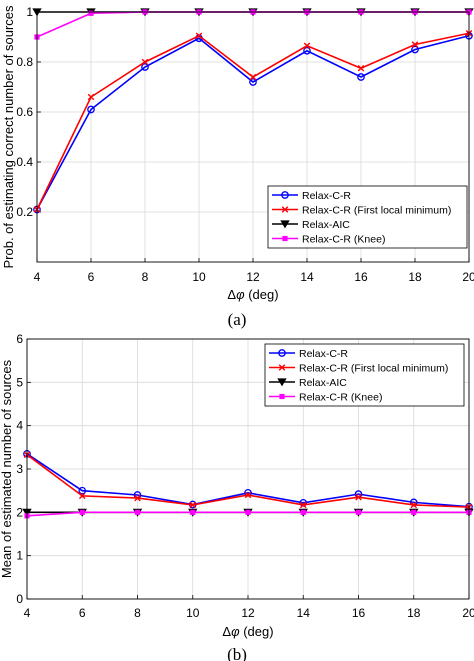  I want to click on y-tick-label: 0.8, so click(24, 62).